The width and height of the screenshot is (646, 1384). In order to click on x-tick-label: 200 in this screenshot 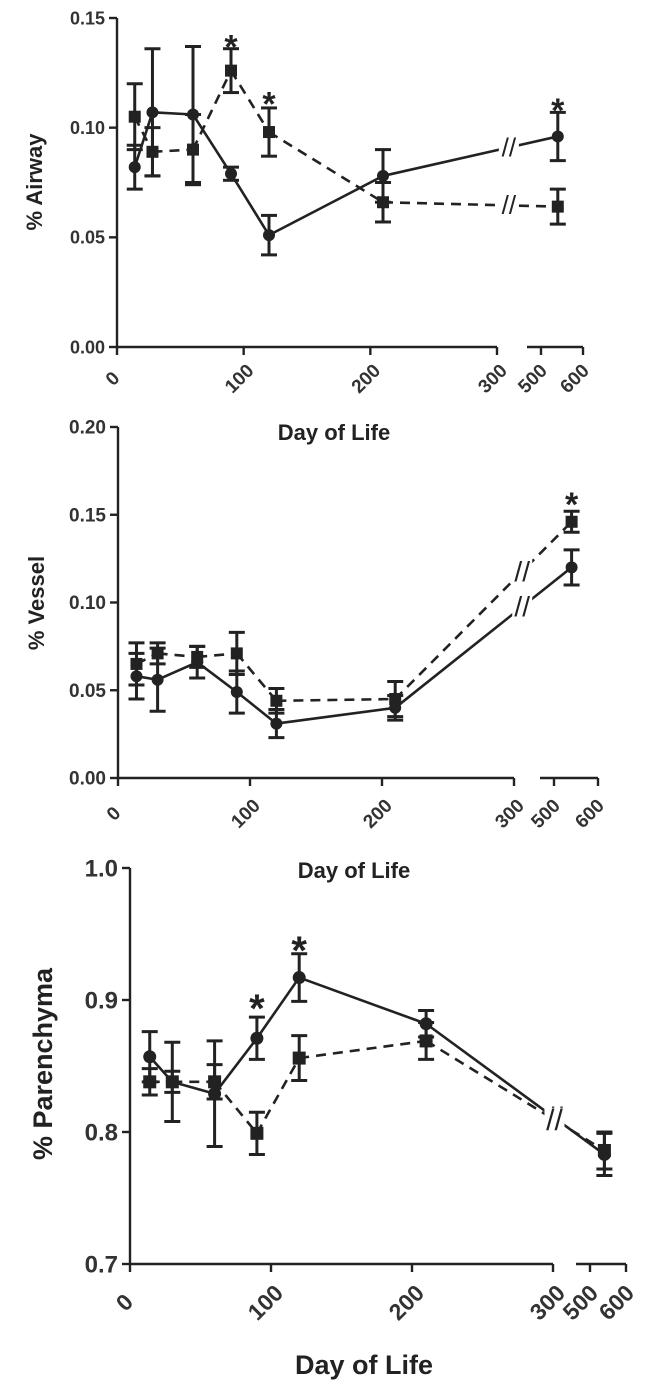, I will do `click(366, 378)`.